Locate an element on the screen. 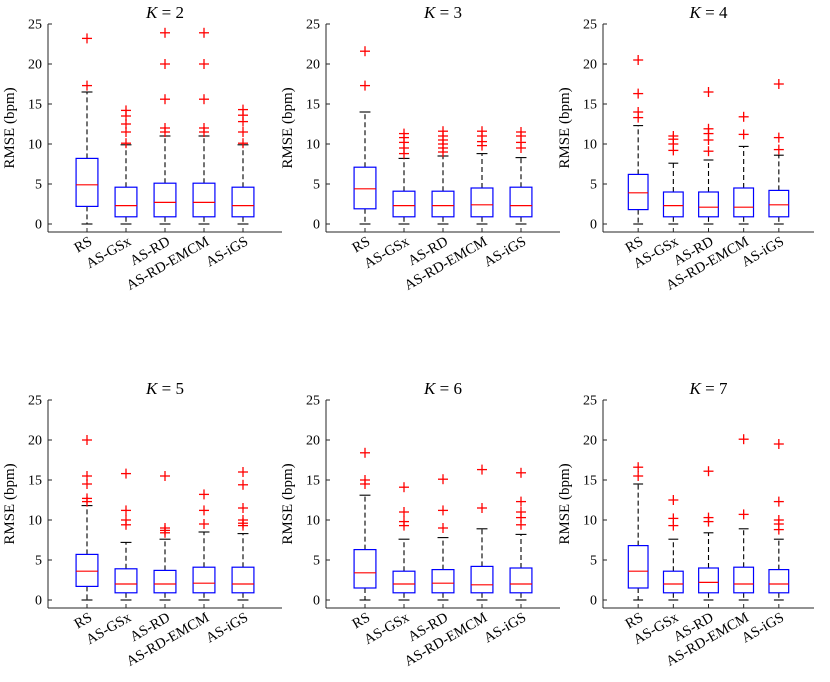 The height and width of the screenshot is (682, 830). chart-title: K = 2 is located at coordinates (164, 12).